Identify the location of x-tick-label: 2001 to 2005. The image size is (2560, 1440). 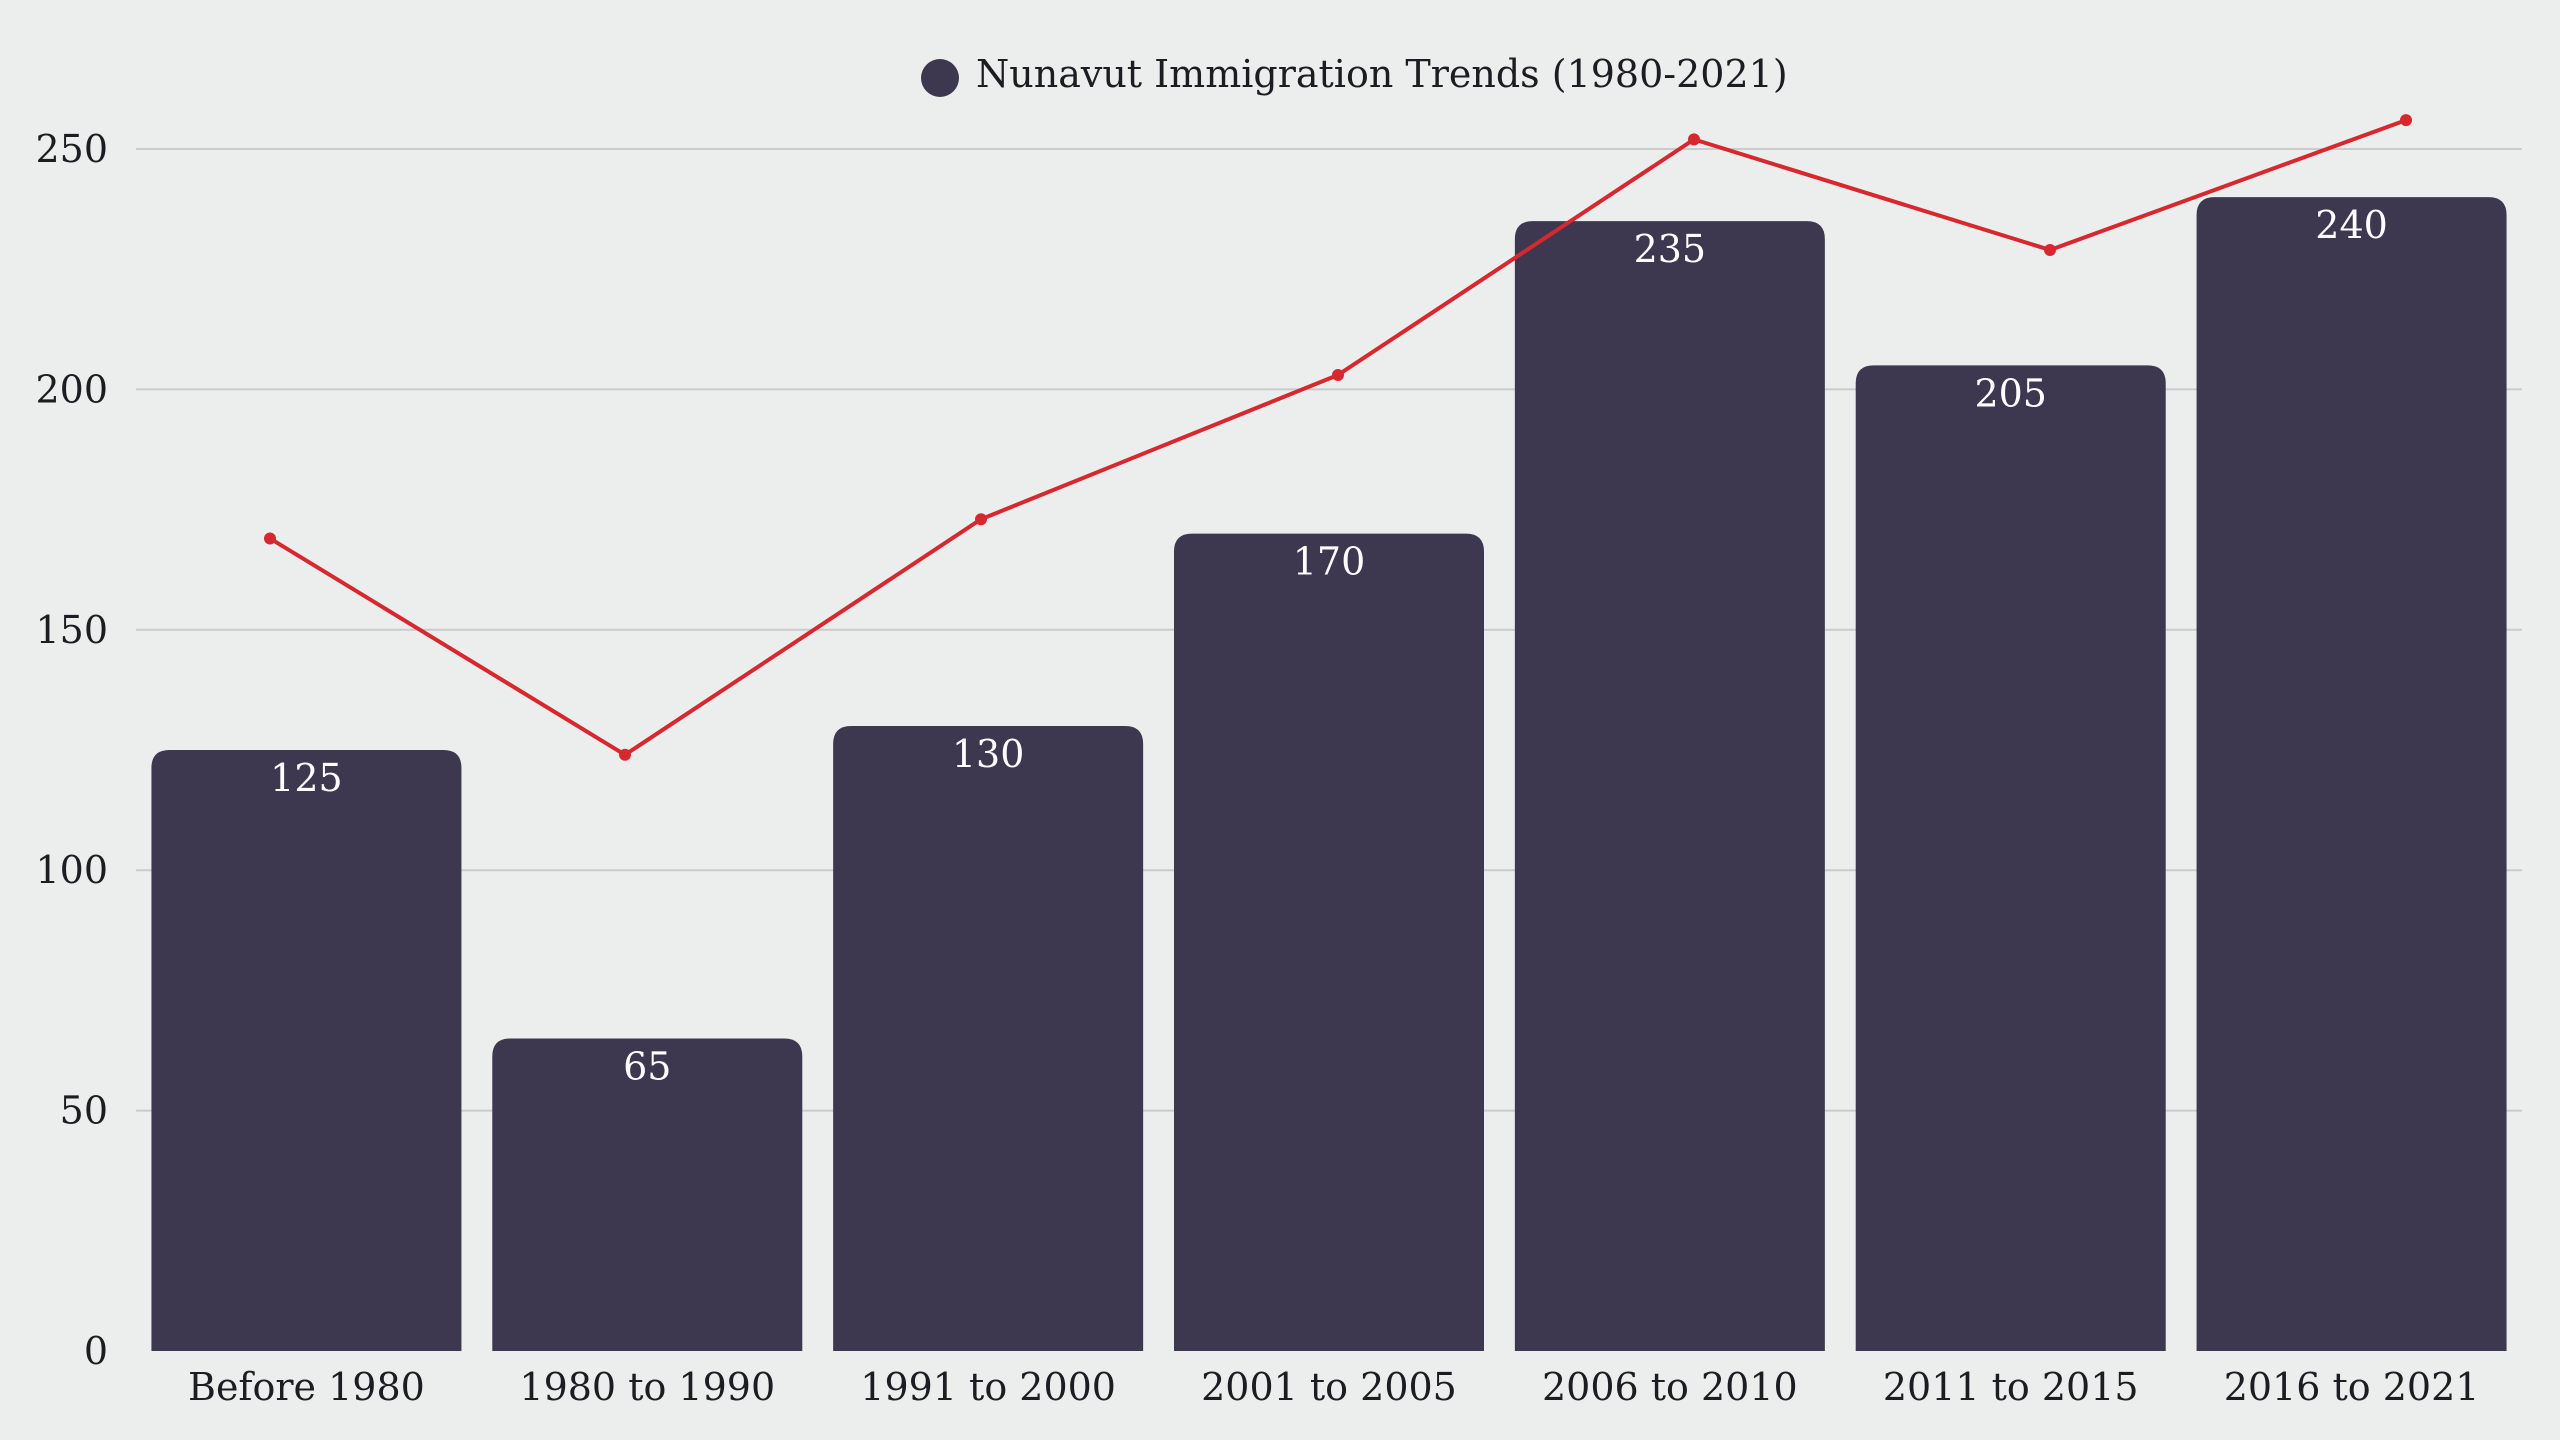
(1329, 1387).